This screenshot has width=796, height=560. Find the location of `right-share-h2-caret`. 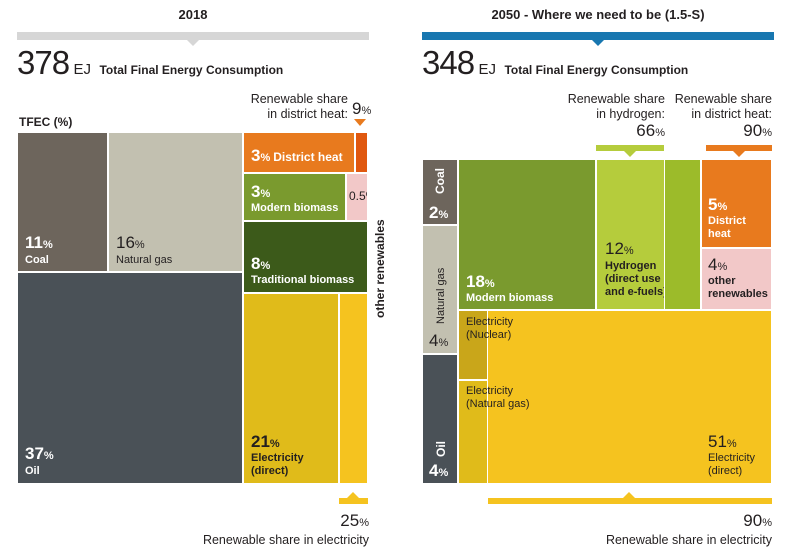

right-share-h2-caret is located at coordinates (630, 154).